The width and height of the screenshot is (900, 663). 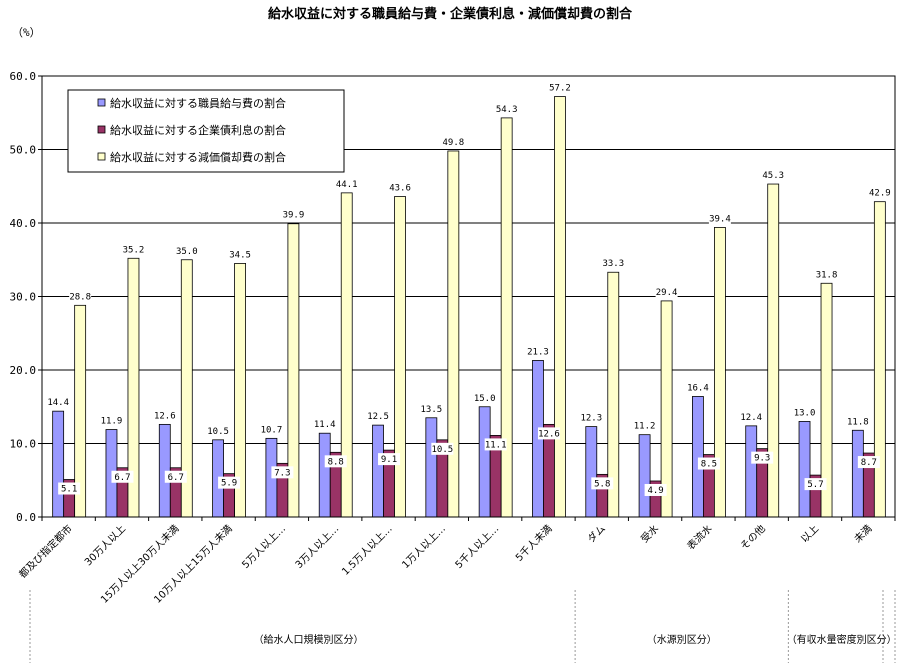 I want to click on data-label: 5.9, so click(x=229, y=484).